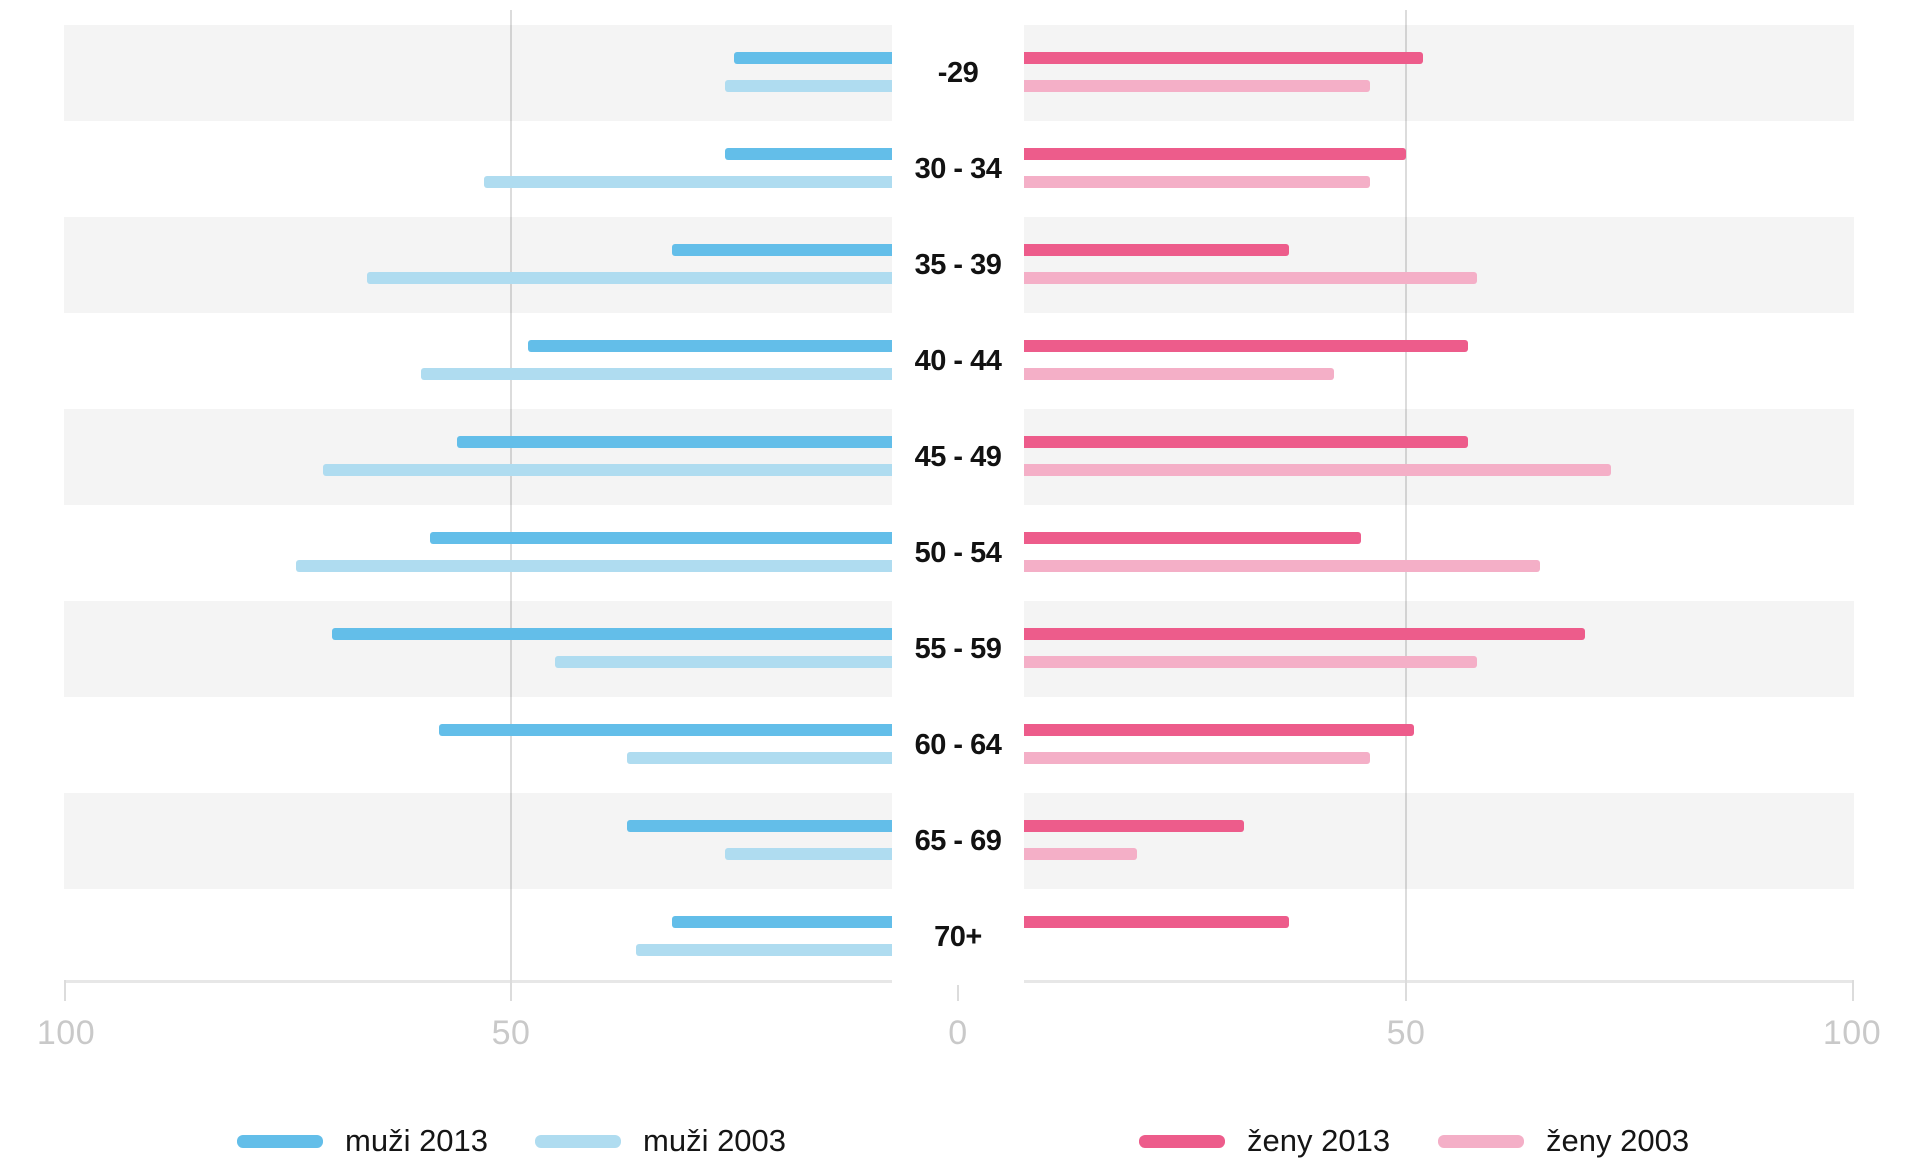 This screenshot has width=1921, height=1176. I want to click on age-label-box-7: 55 - 59, so click(958, 649).